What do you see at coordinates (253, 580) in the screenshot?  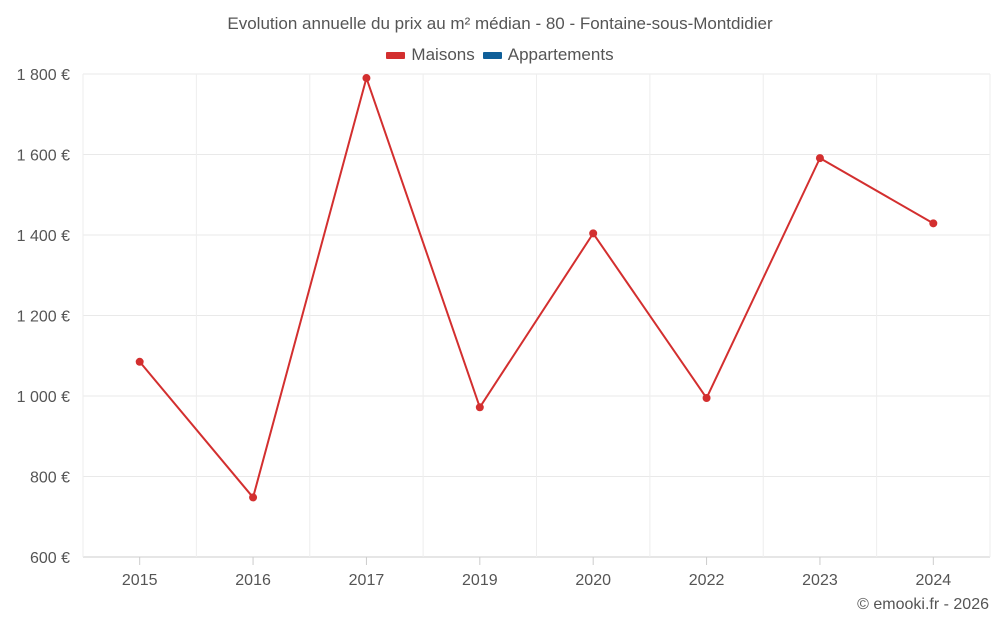 I see `x-tick-label: 2016` at bounding box center [253, 580].